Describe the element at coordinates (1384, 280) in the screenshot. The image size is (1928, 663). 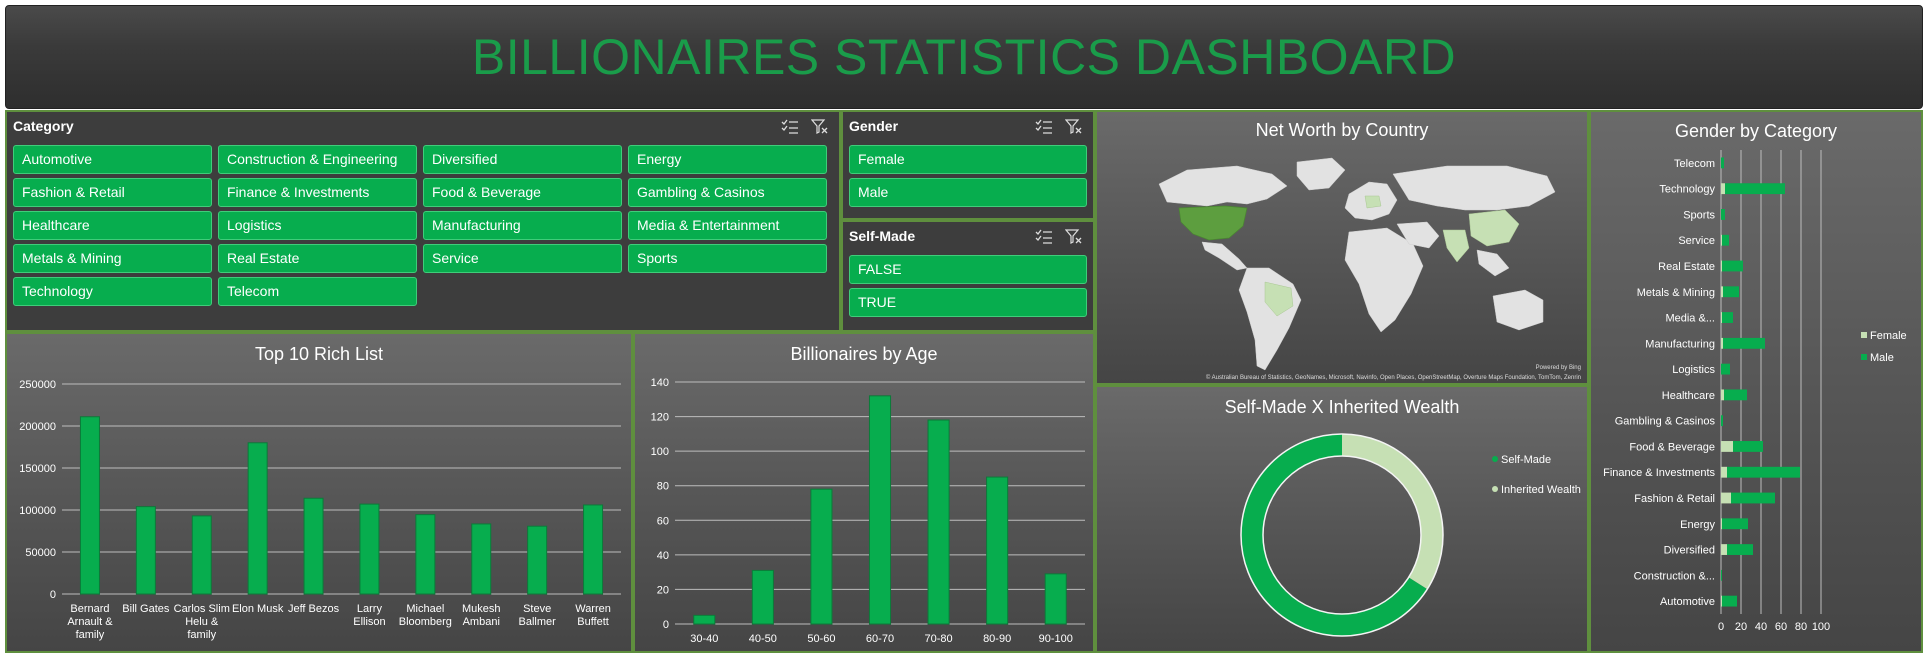
I see `map-region-africa` at that location.